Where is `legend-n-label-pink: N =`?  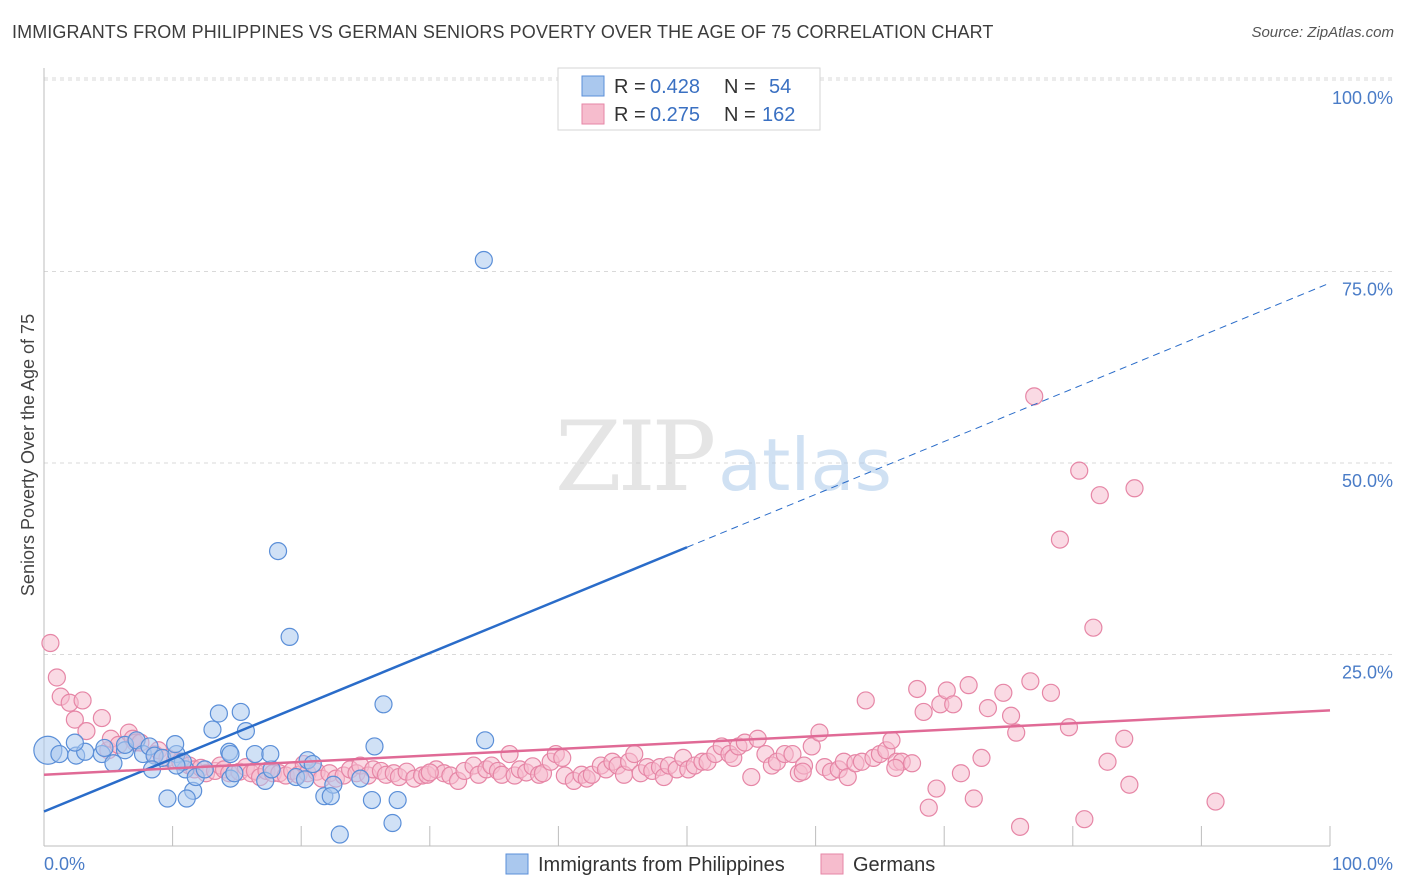 legend-n-label-pink: N = is located at coordinates (740, 115).